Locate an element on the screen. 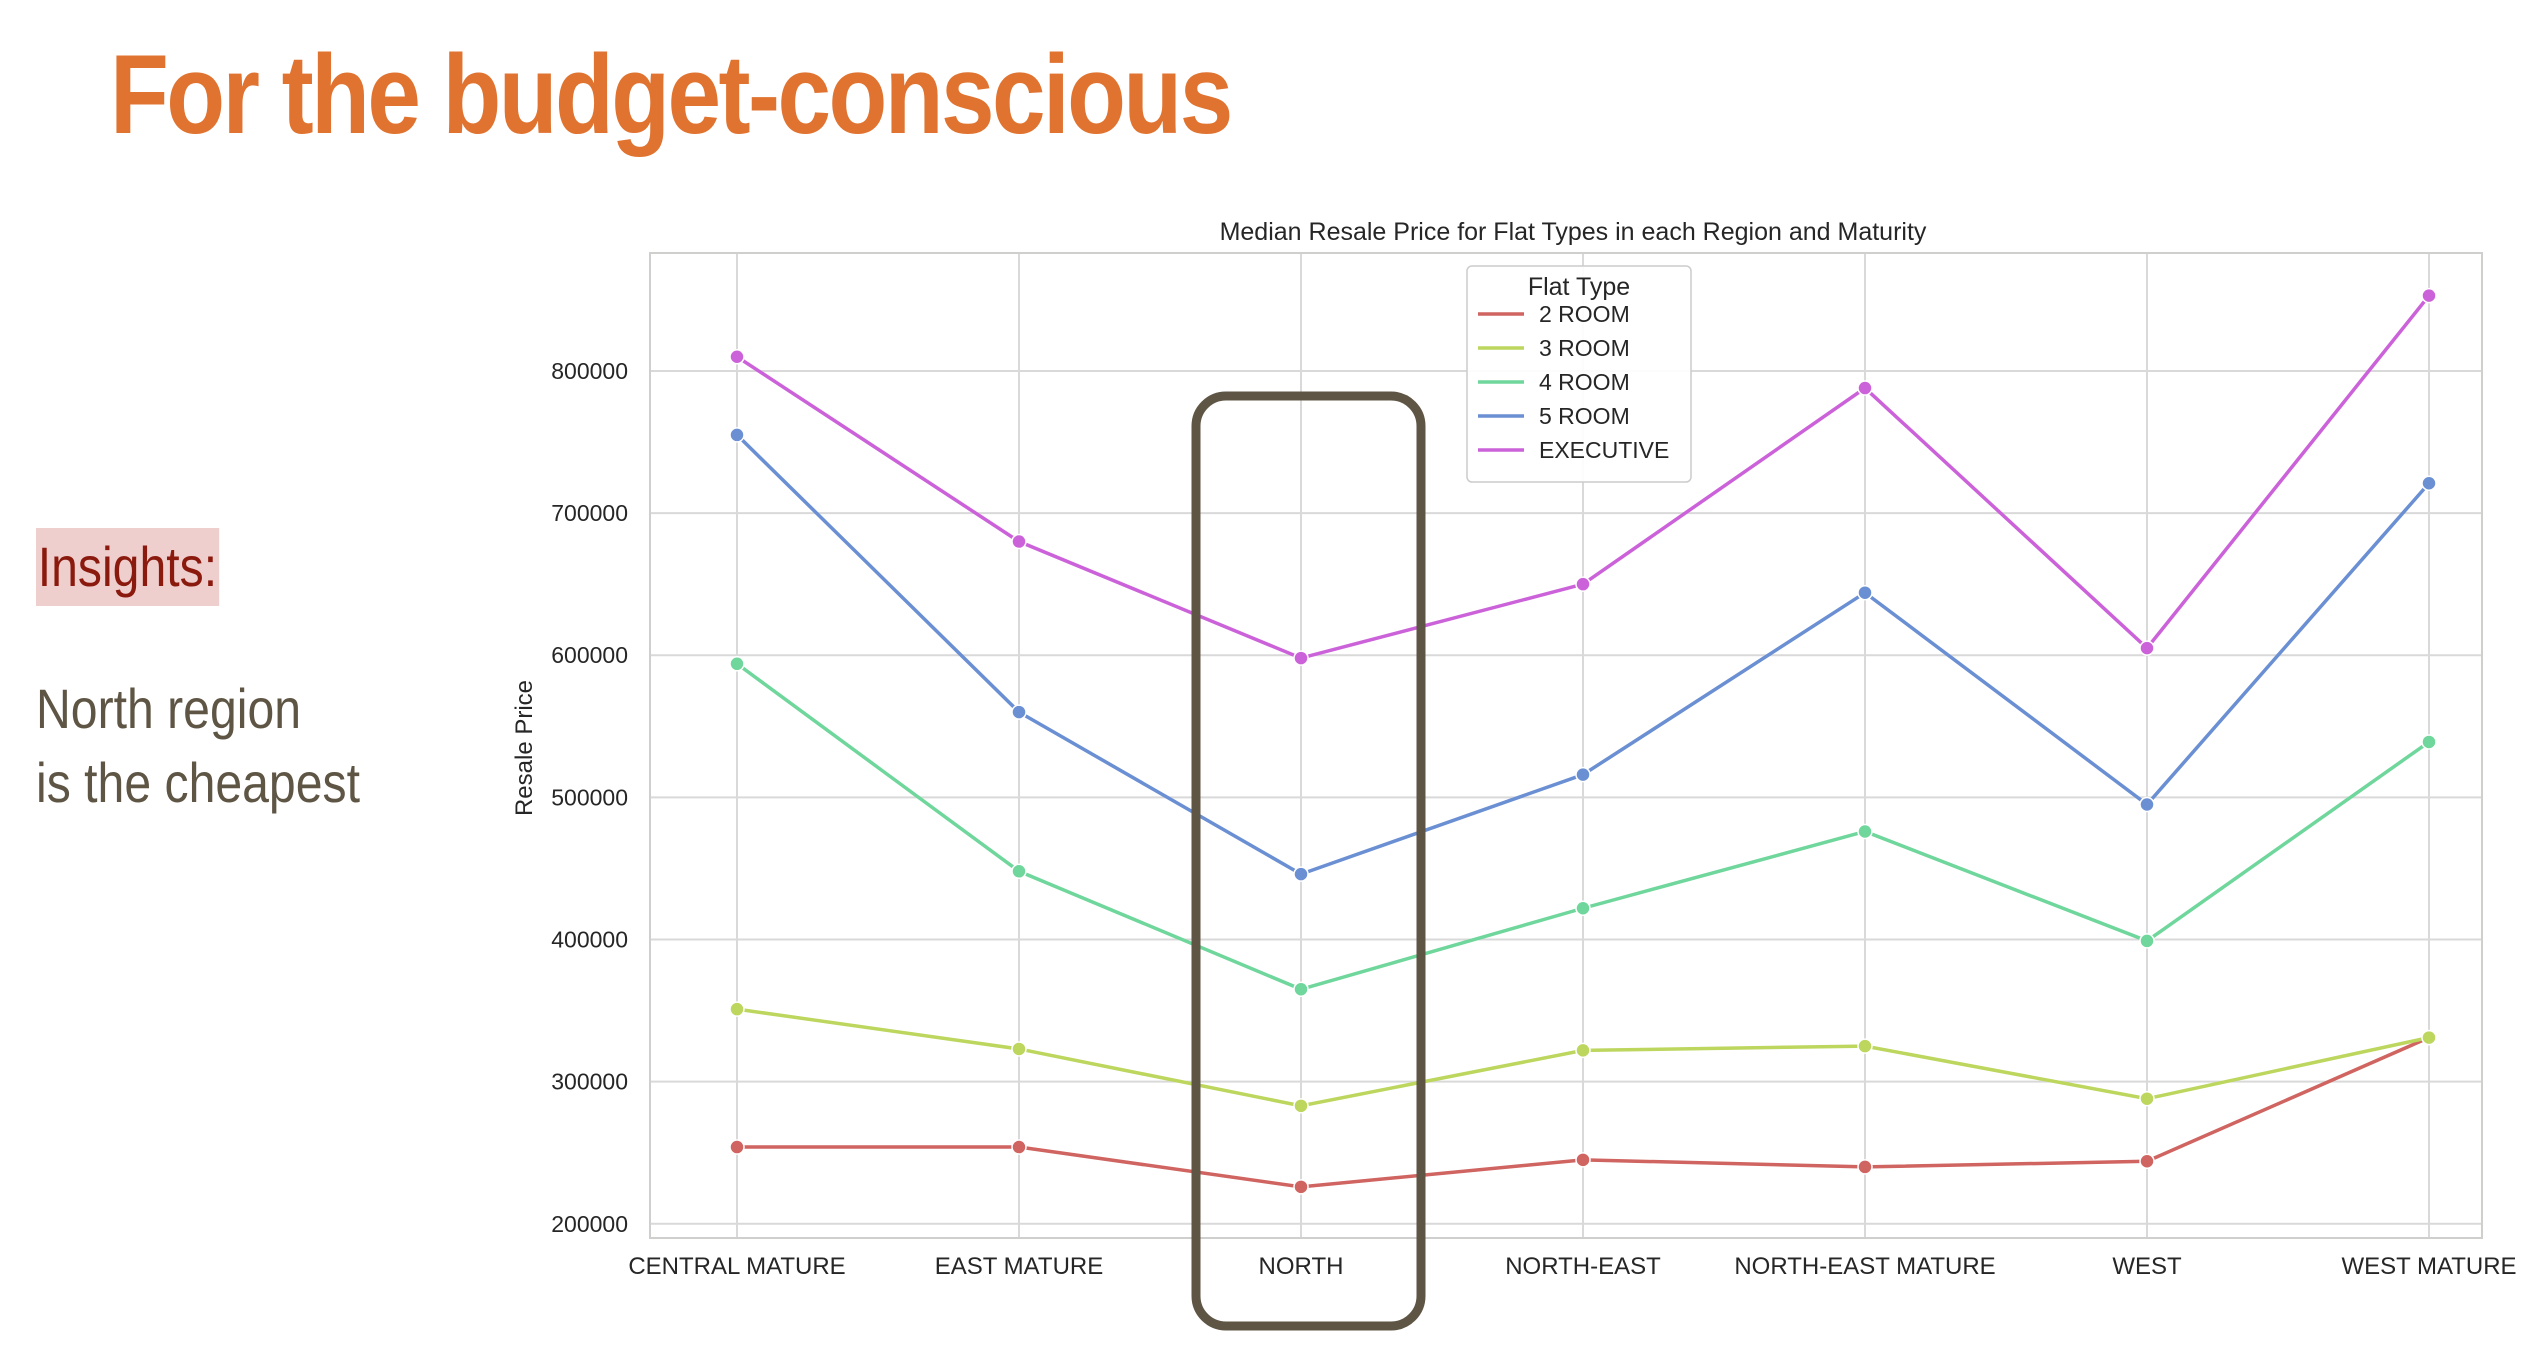 This screenshot has height=1364, width=2532. series-3-room is located at coordinates (1583, 1057).